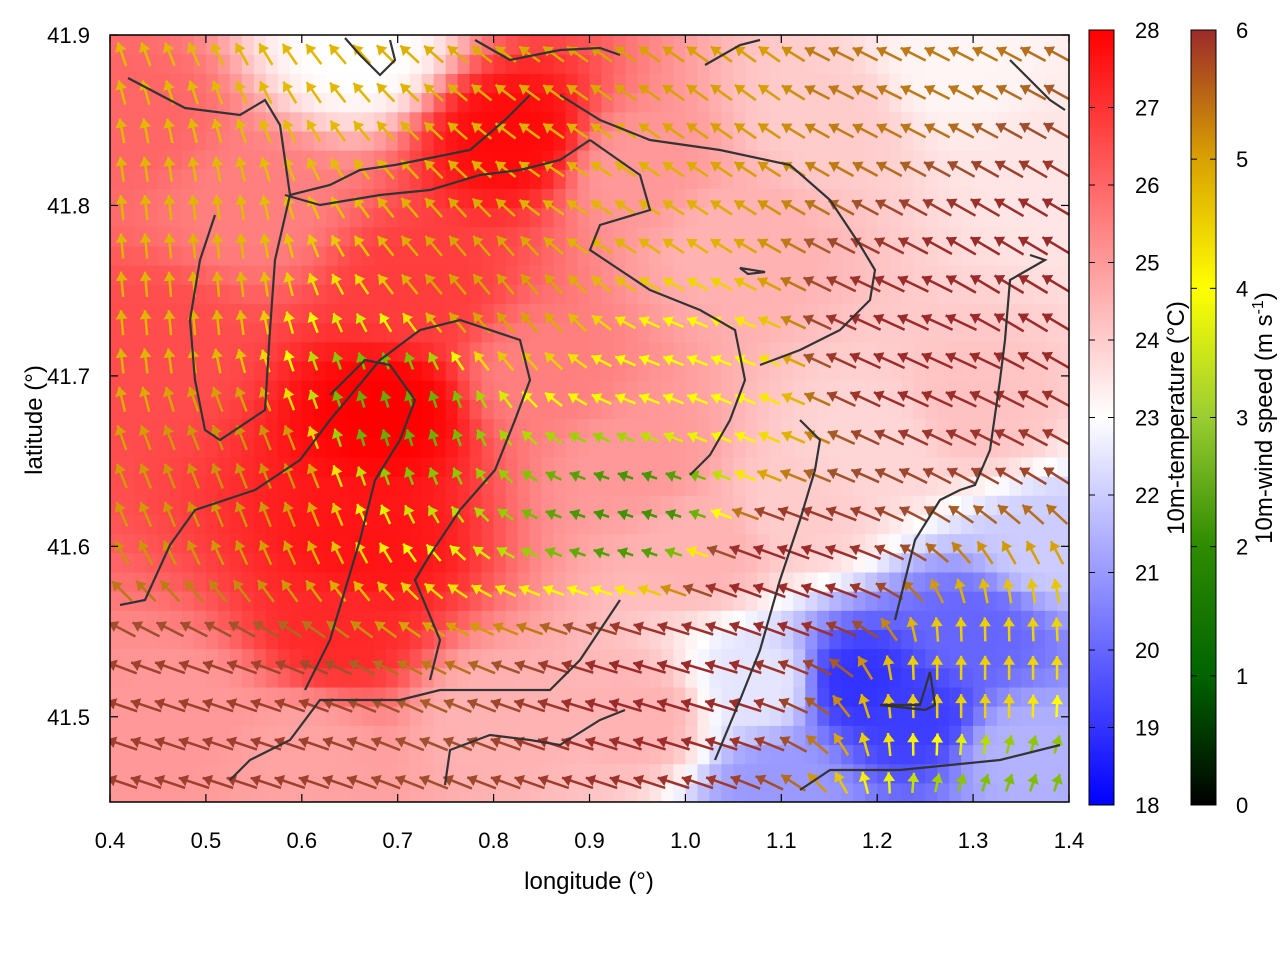 The height and width of the screenshot is (960, 1280). Describe the element at coordinates (1147, 340) in the screenshot. I see `colorbar-tick-label: 24` at that location.